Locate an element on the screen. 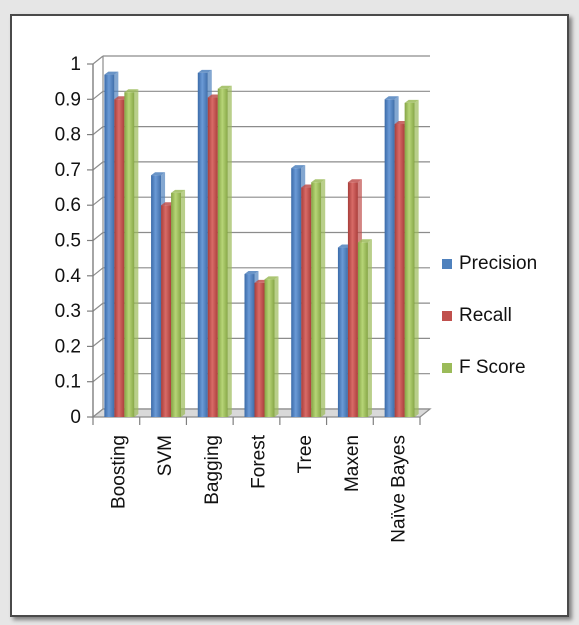  y-tick-label: 0.1 is located at coordinates (68, 382).